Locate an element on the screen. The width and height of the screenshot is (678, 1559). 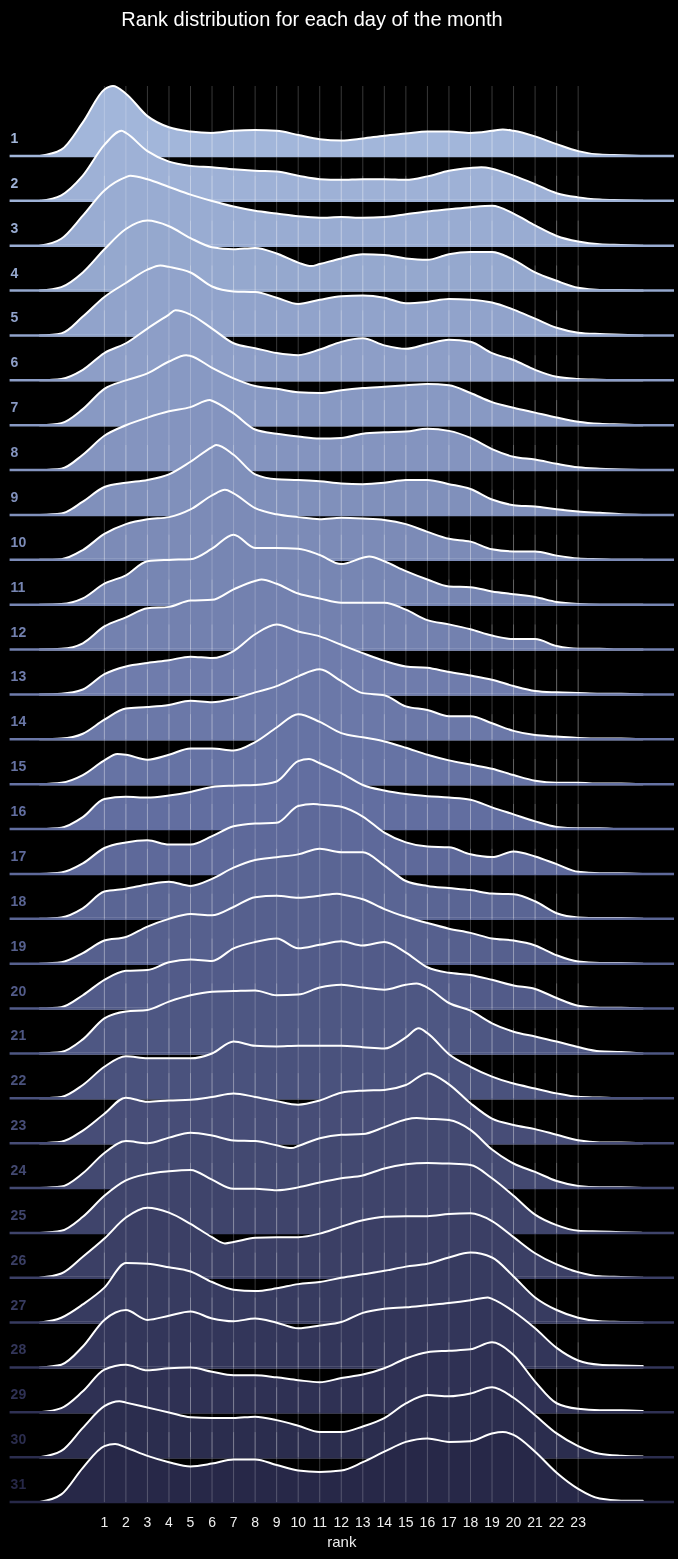
x-tick-label: 4 is located at coordinates (169, 1522).